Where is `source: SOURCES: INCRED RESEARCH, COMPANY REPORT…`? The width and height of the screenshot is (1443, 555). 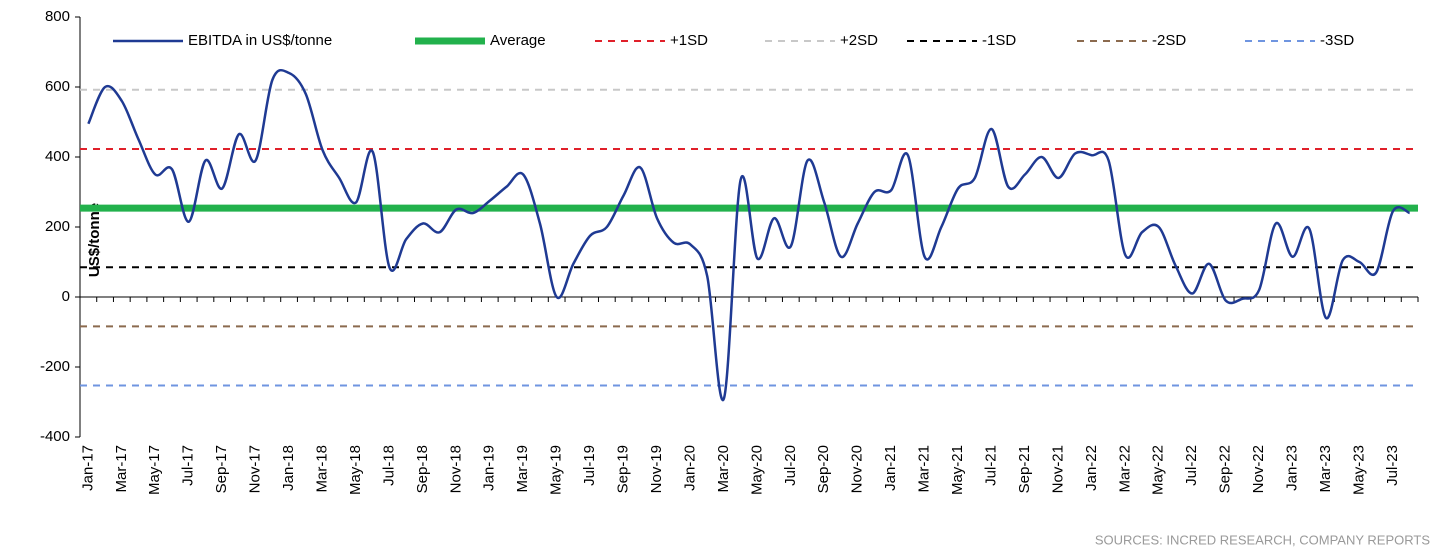
source: SOURCES: INCRED RESEARCH, COMPANY REPORT… is located at coordinates (1262, 539).